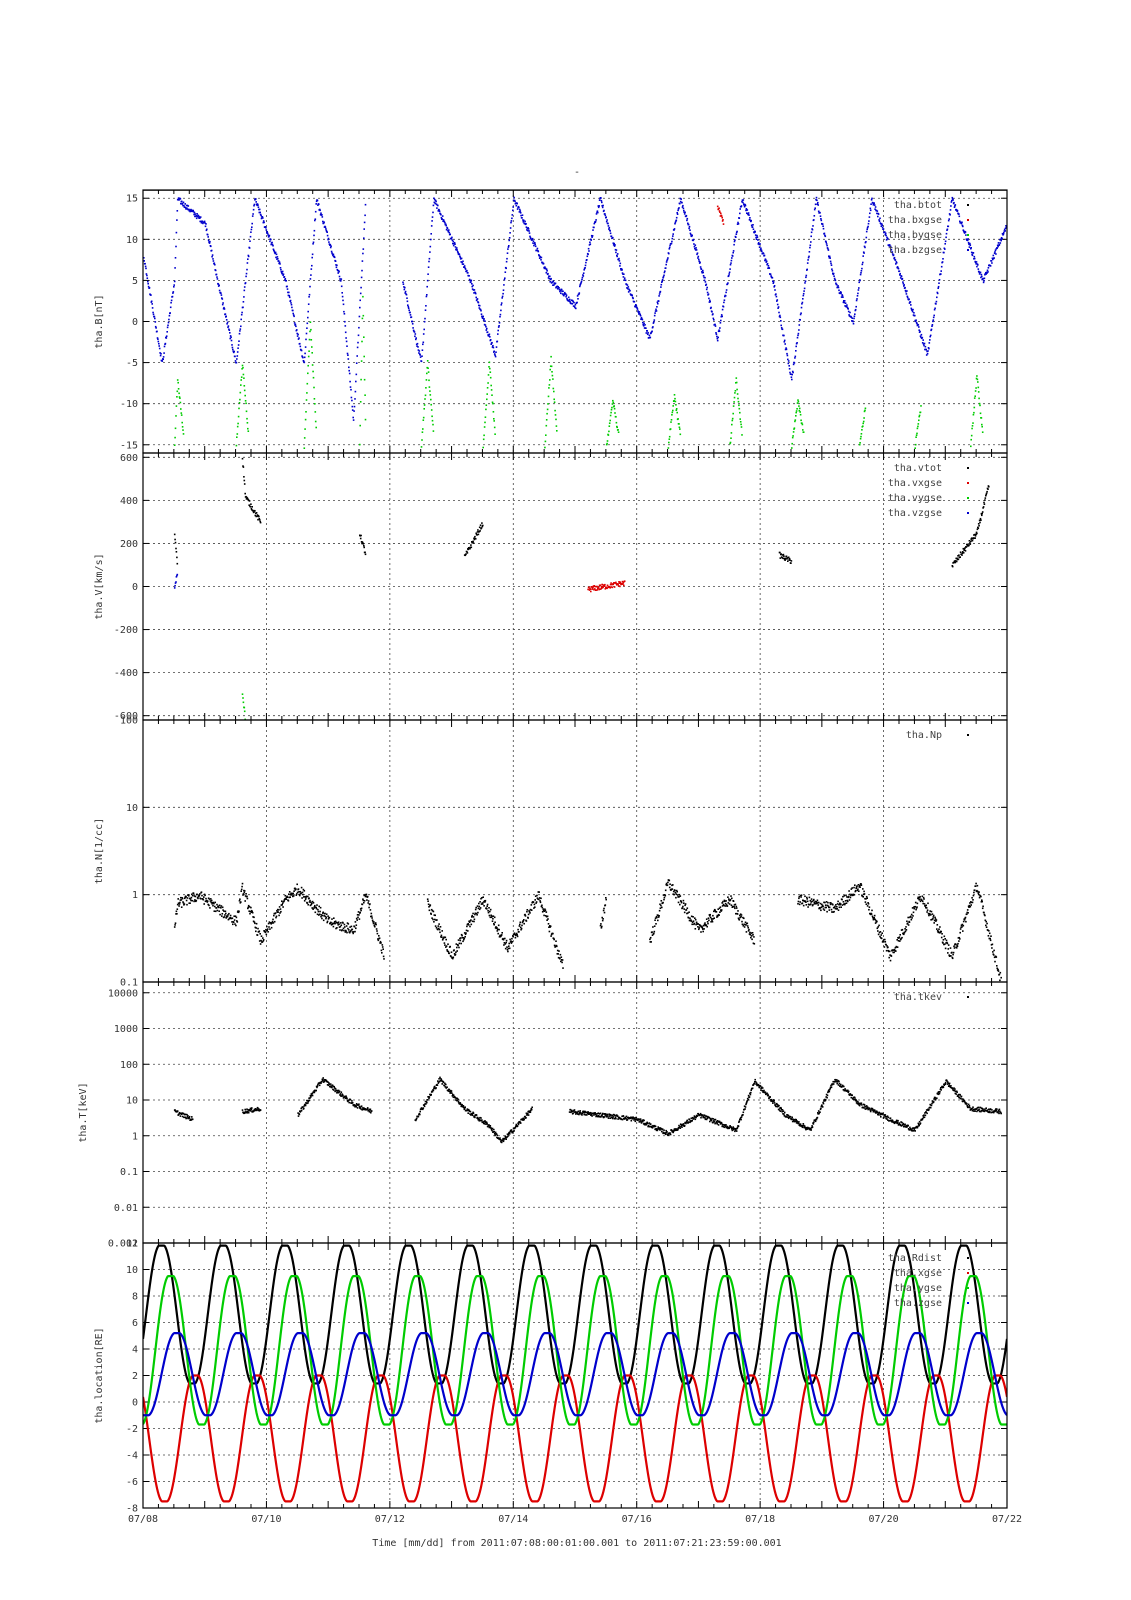 The height and width of the screenshot is (1600, 1131). I want to click on y-tick-label: 10, so click(132, 240).